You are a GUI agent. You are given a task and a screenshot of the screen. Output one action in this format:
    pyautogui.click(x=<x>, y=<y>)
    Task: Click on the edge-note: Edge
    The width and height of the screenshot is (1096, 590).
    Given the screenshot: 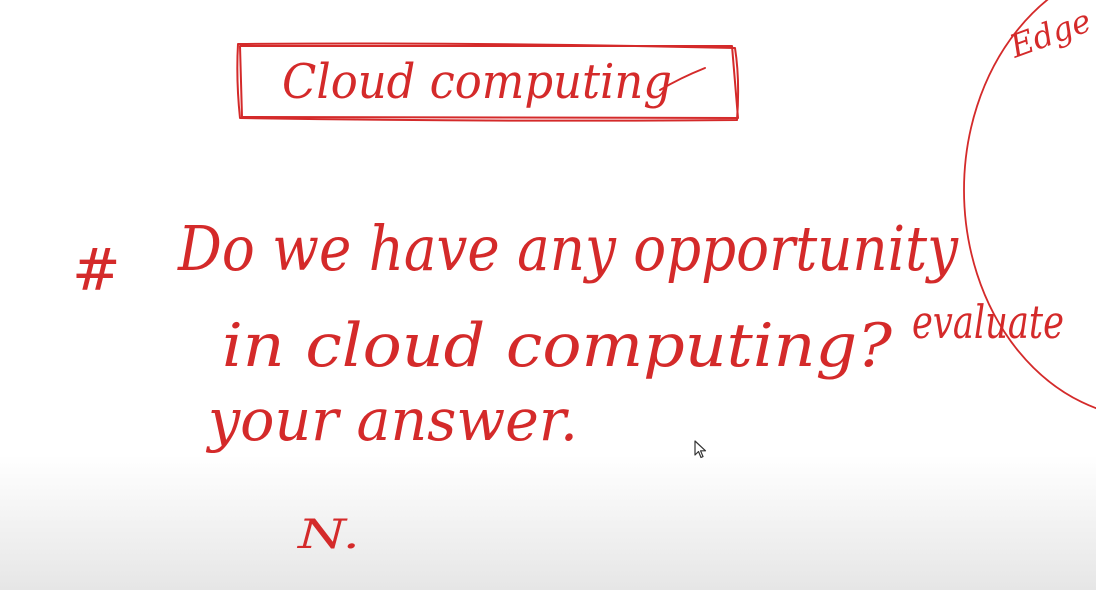 What is the action you would take?
    pyautogui.click(x=1050, y=33)
    